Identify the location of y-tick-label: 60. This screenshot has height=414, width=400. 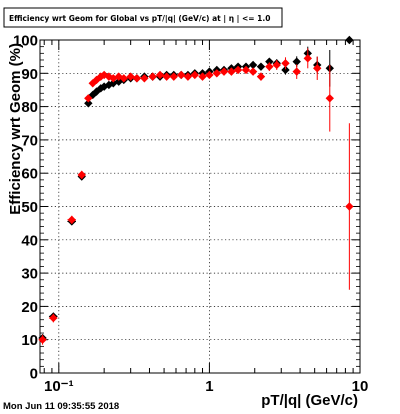
(29, 174).